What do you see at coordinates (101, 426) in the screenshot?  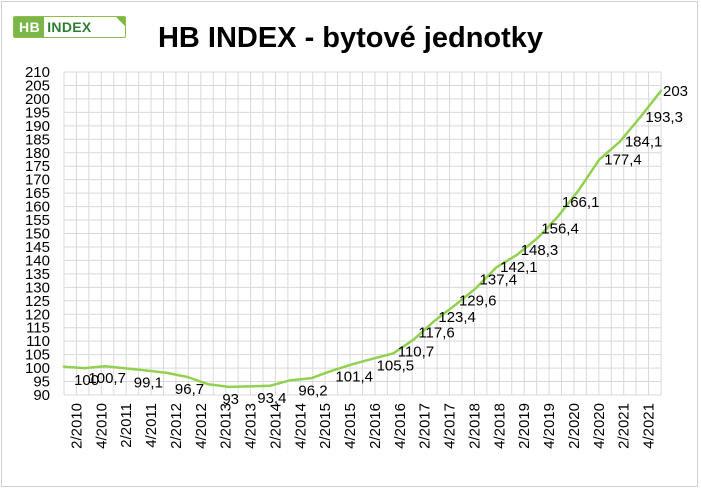 I see `x-tick-label: 4/2010` at bounding box center [101, 426].